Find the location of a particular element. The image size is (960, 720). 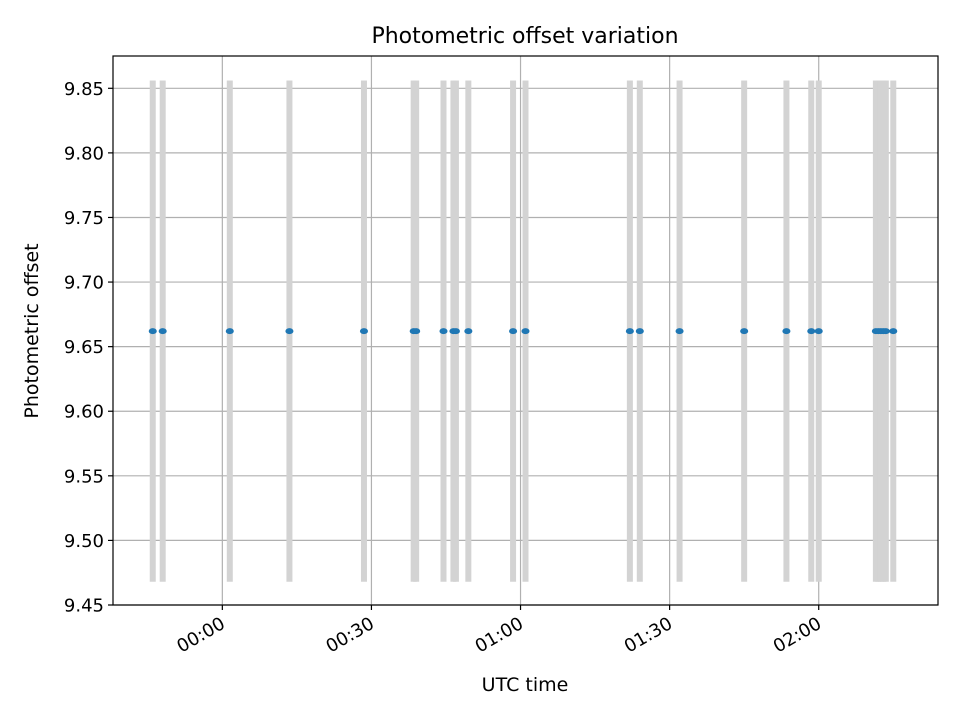

y-tick-label: 9.65 is located at coordinates (84, 347).